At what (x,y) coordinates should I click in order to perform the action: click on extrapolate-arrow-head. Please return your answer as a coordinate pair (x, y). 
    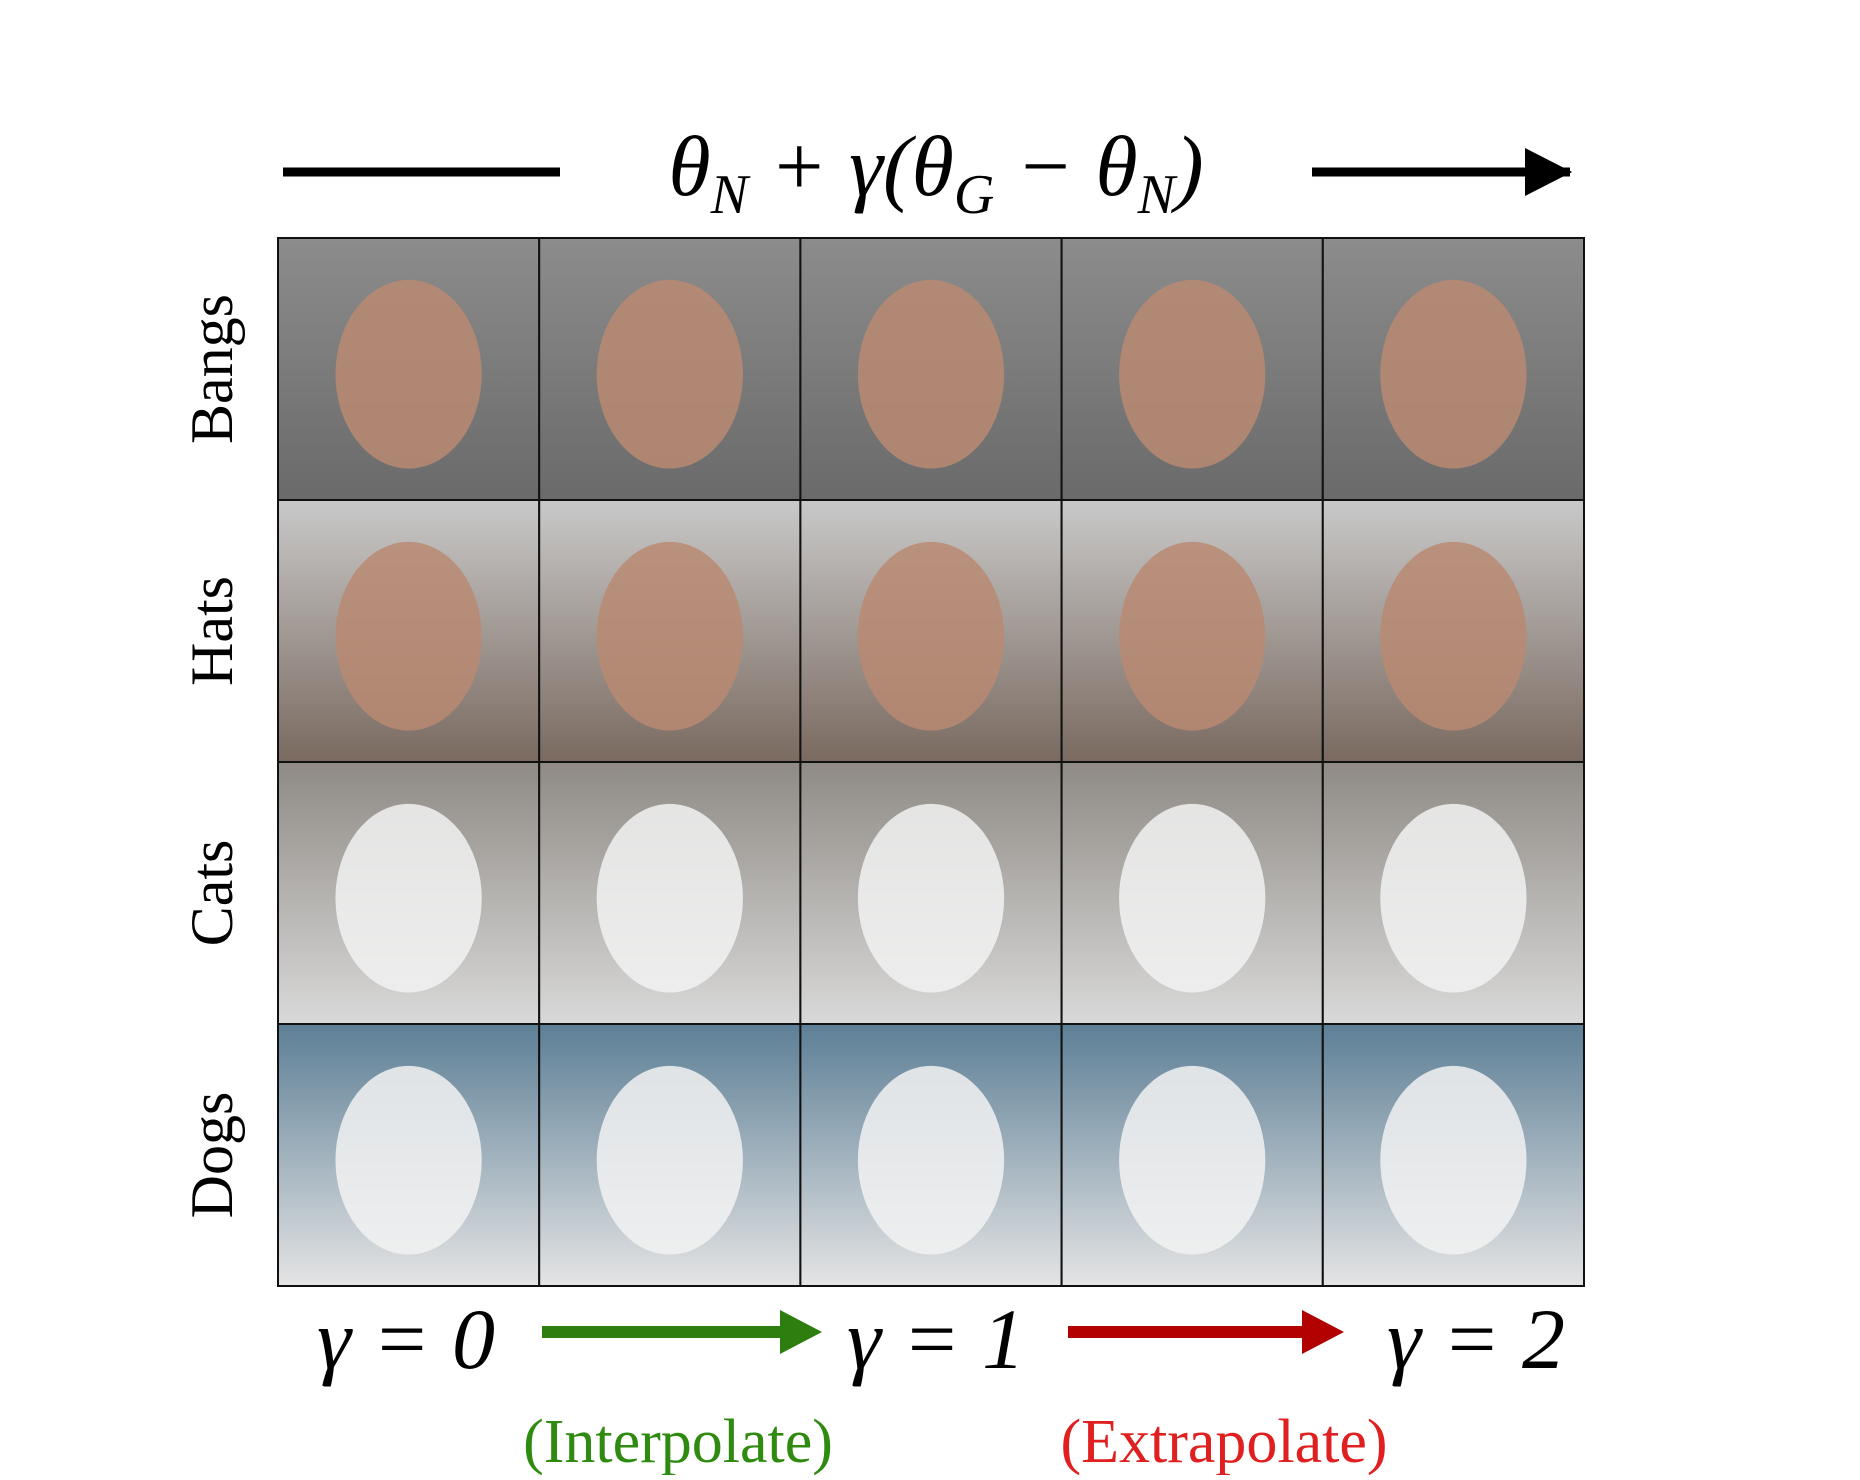
    Looking at the image, I should click on (1323, 1332).